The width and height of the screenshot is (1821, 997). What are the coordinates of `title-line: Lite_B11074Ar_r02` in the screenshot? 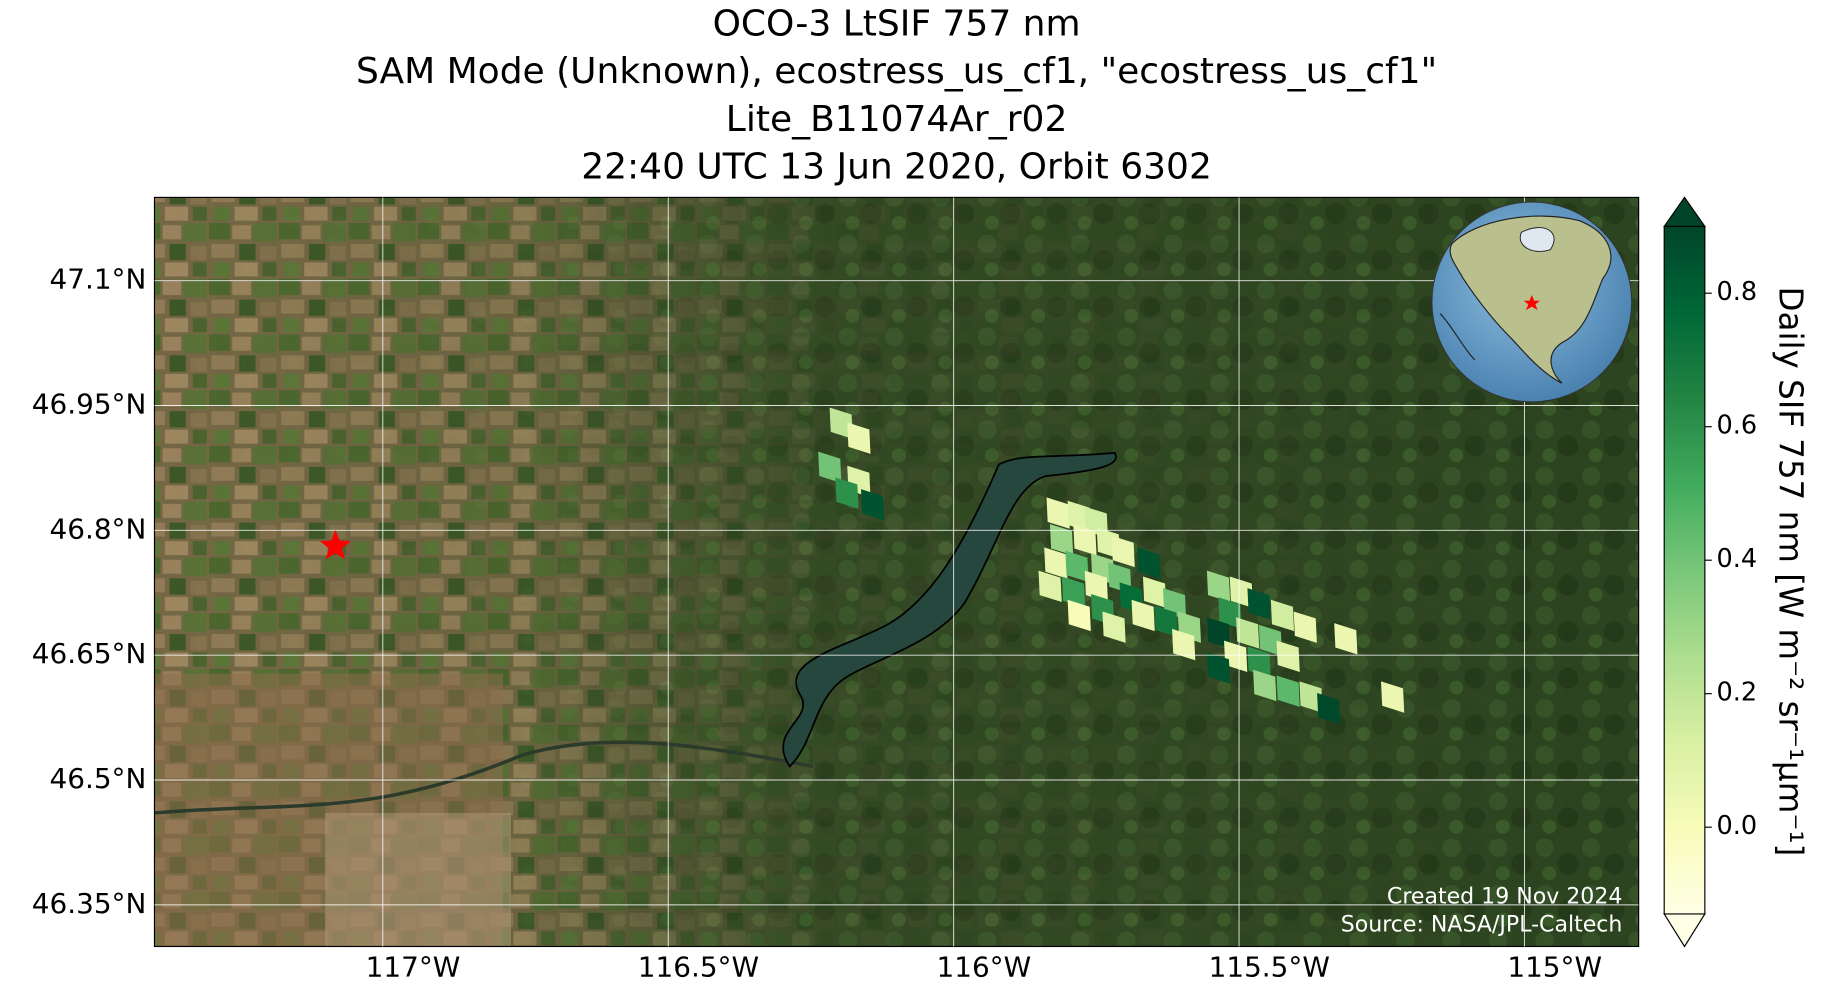 It's located at (897, 119).